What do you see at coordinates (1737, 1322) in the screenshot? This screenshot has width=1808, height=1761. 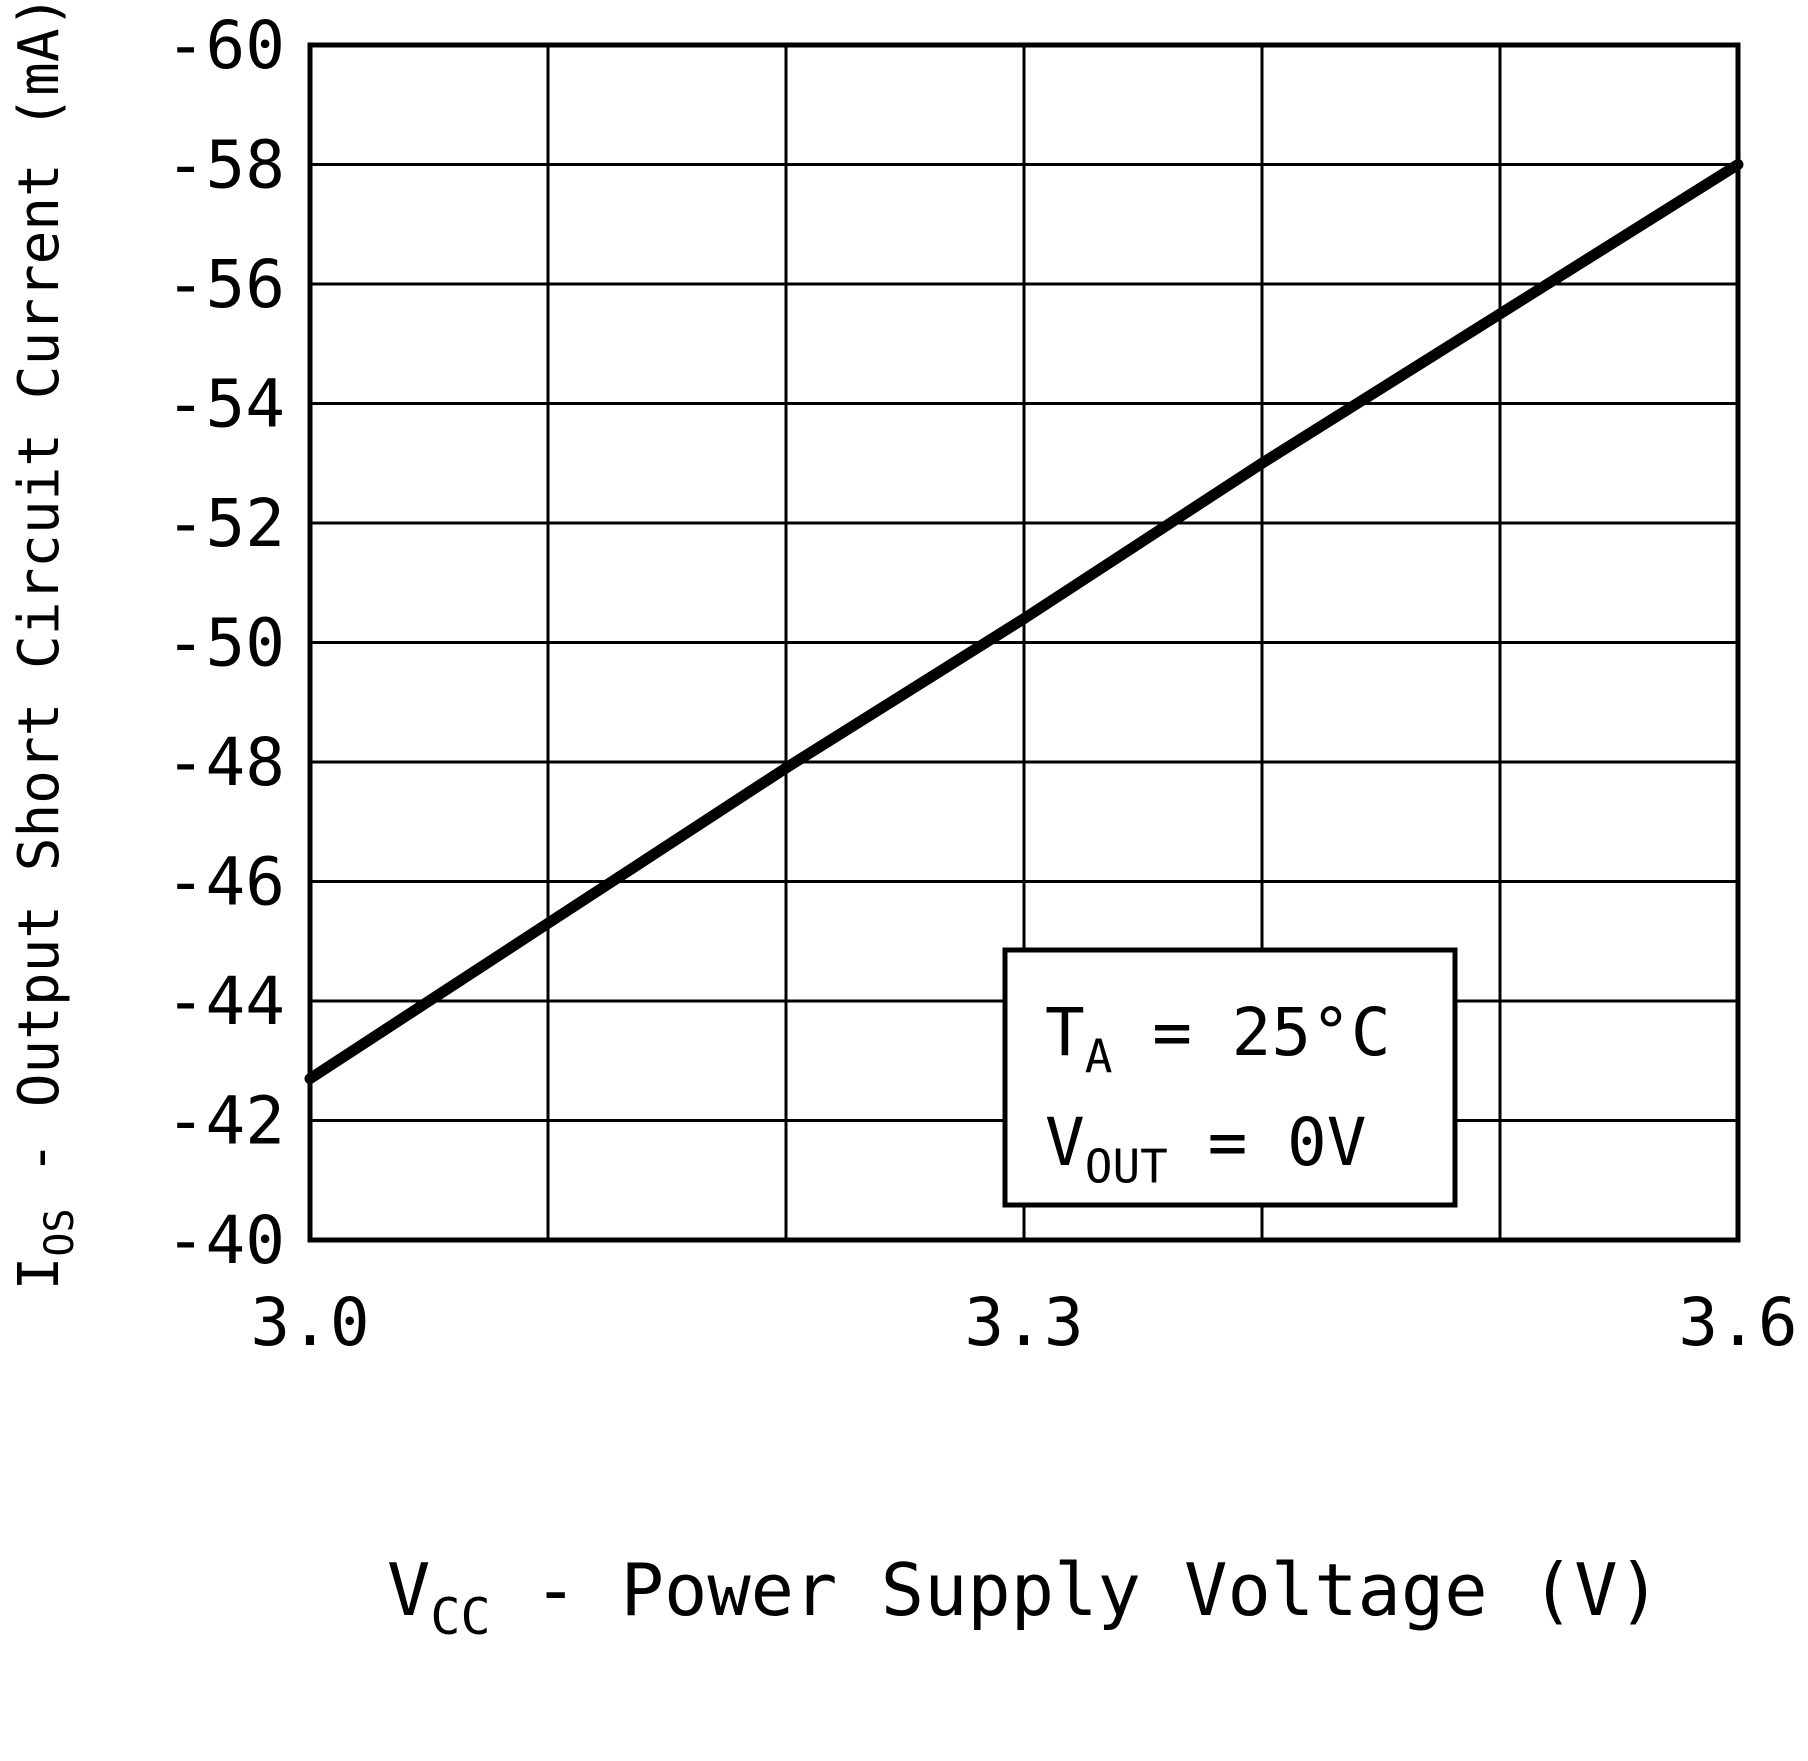 I see `x-tick-label: 3.6` at bounding box center [1737, 1322].